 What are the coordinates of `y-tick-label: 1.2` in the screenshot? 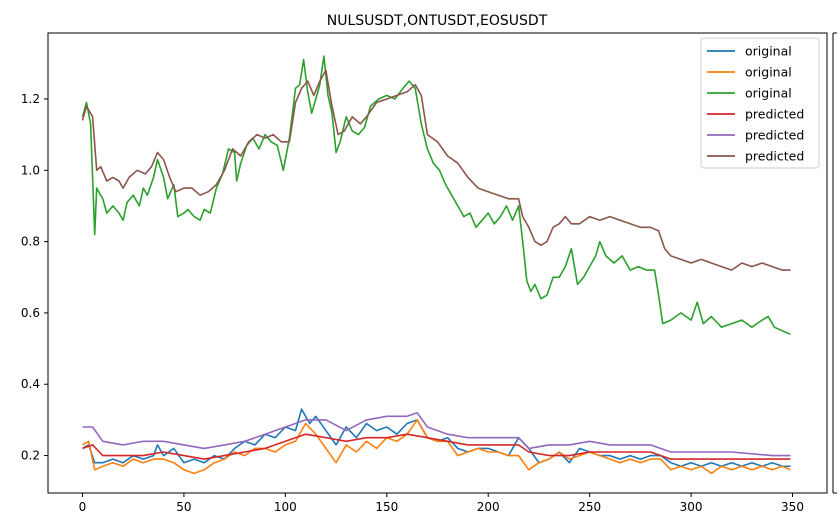 It's located at (30, 99).